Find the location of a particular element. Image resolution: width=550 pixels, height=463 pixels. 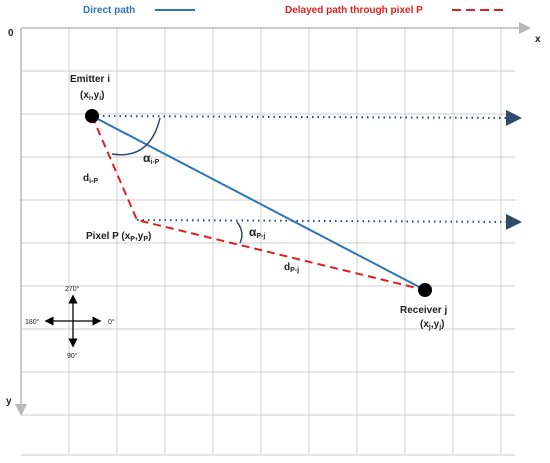

emitter-coords: (xi,yi) is located at coordinates (92, 96).